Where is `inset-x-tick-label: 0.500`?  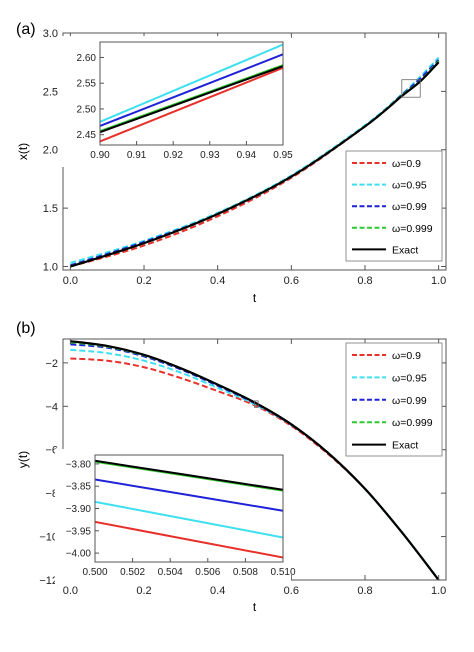 inset-x-tick-label: 0.500 is located at coordinates (94, 572).